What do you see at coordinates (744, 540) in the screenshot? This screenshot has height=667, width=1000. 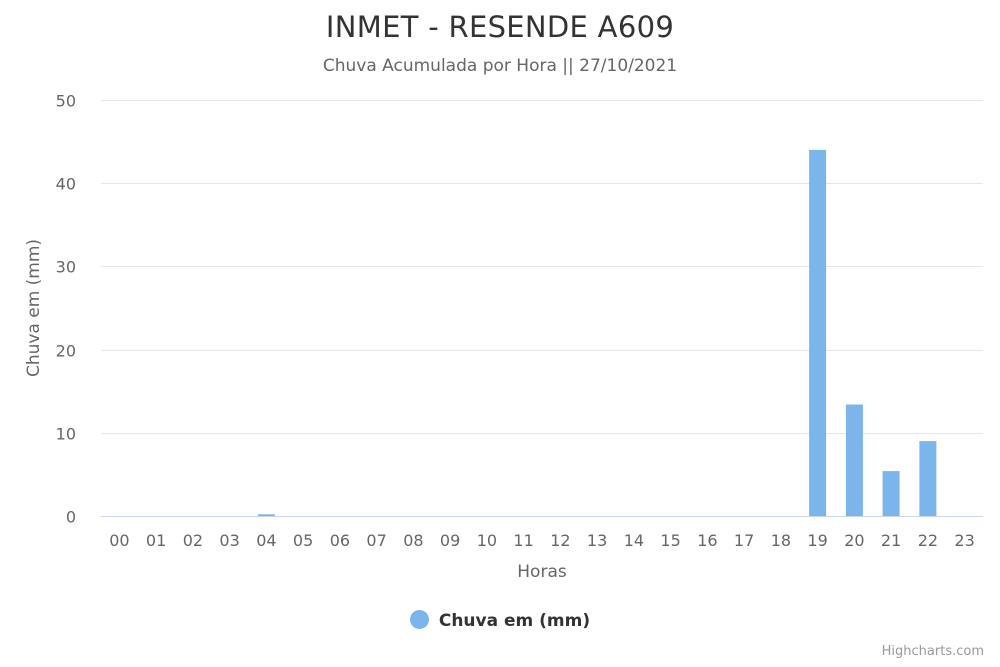 I see `x-tick-label: 17` at bounding box center [744, 540].